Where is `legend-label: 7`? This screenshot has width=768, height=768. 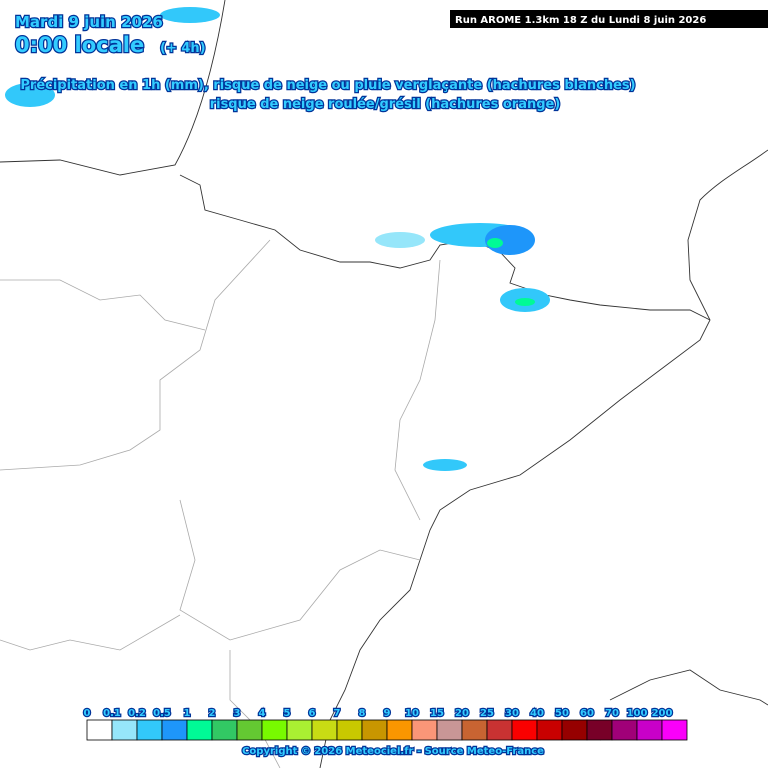
legend-label: 7 is located at coordinates (337, 713).